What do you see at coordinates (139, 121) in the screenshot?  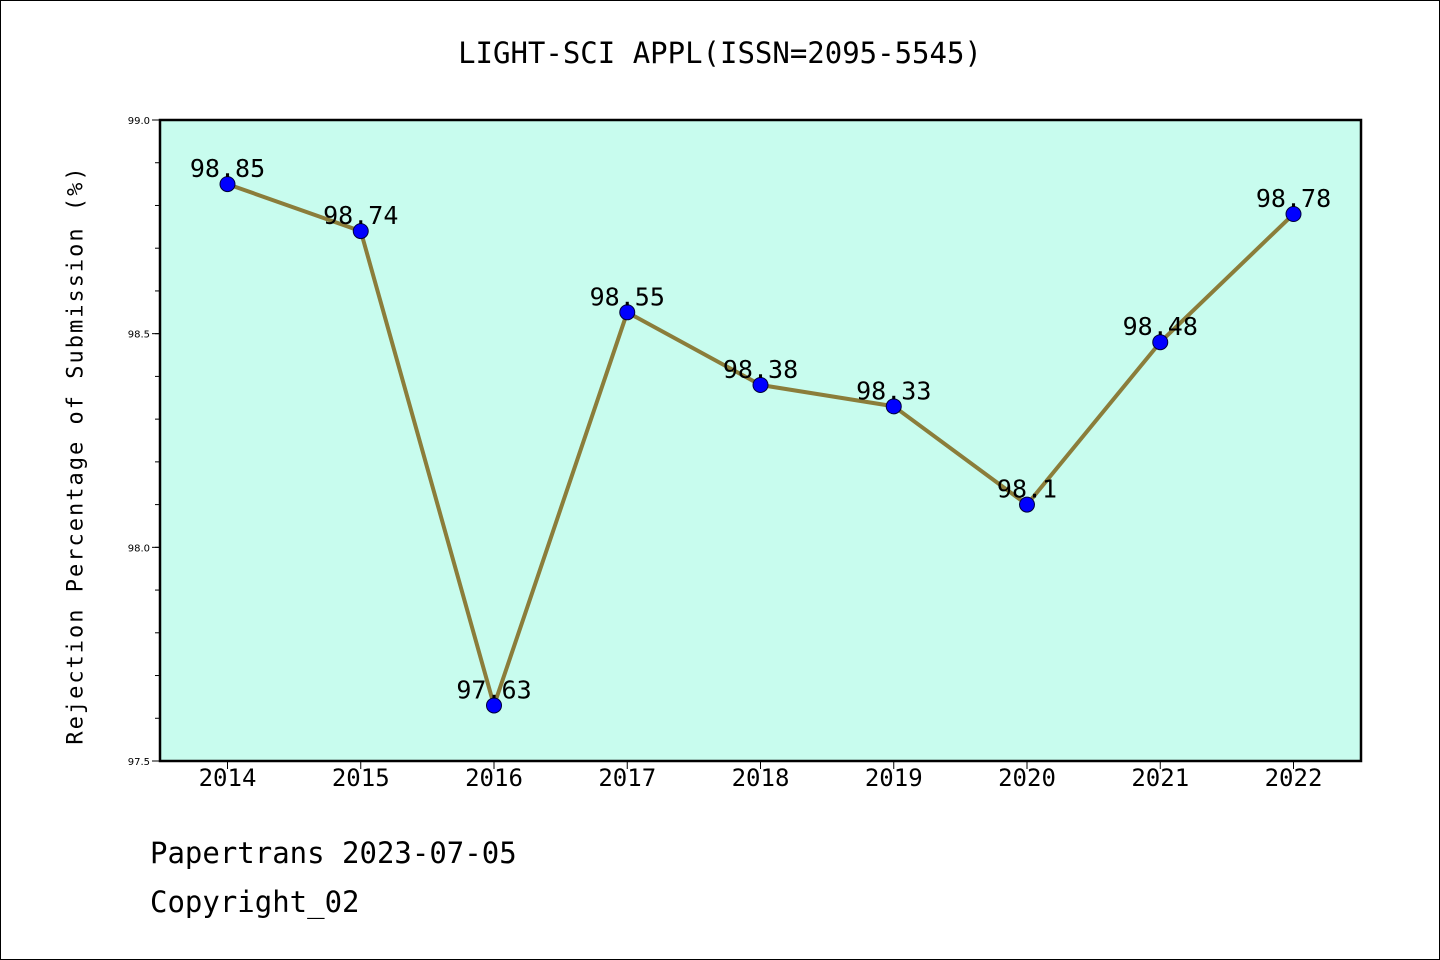 I see `y-tick-label: 99.0` at bounding box center [139, 121].